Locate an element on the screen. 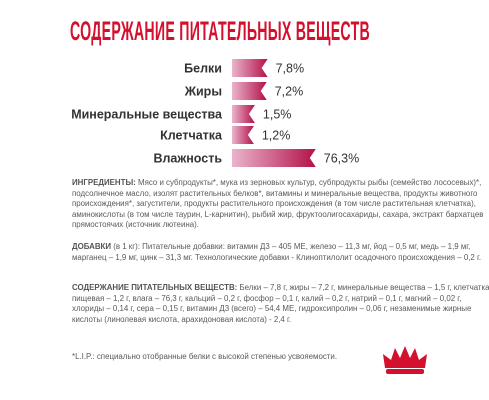 The height and width of the screenshot is (400, 489). value-label: 1,2% is located at coordinates (276, 136).